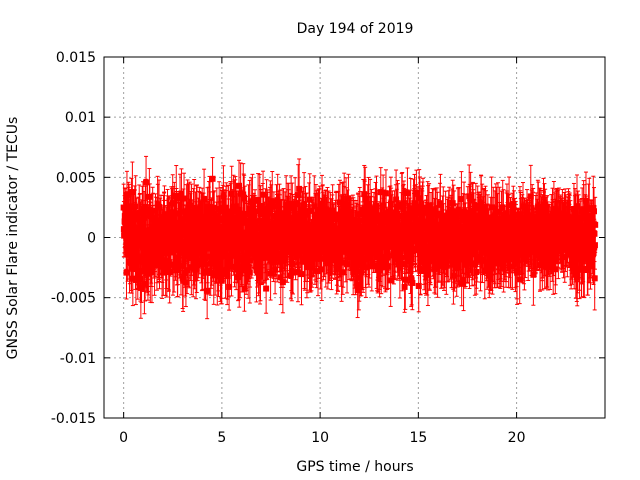 This screenshot has height=480, width=640. Describe the element at coordinates (91, 239) in the screenshot. I see `y-tick-label: 0` at that location.